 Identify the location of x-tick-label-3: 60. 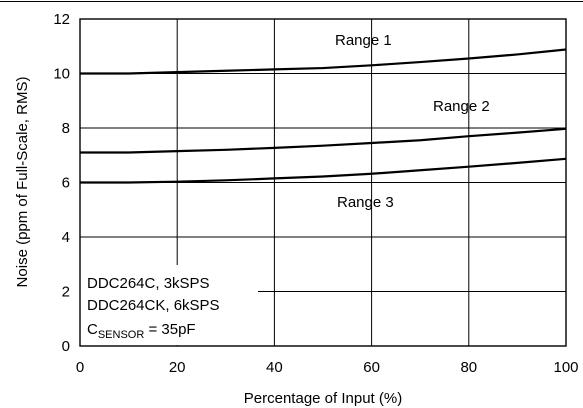
(371, 367).